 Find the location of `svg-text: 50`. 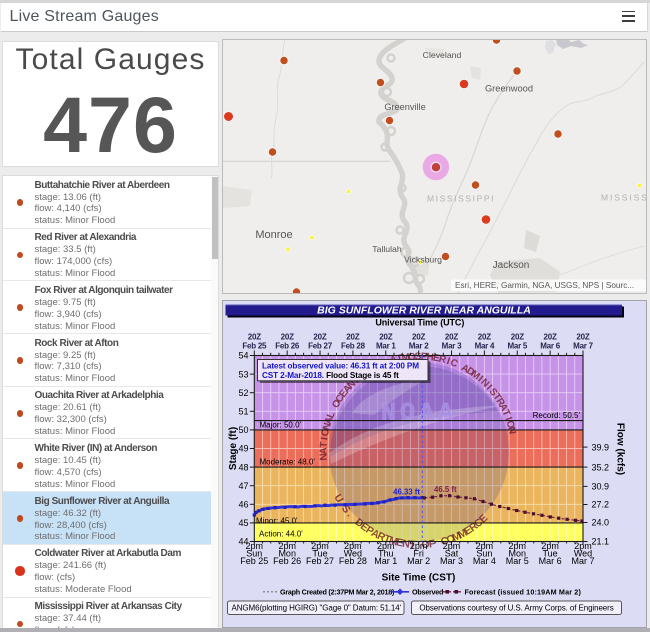

svg-text: 50 is located at coordinates (243, 430).